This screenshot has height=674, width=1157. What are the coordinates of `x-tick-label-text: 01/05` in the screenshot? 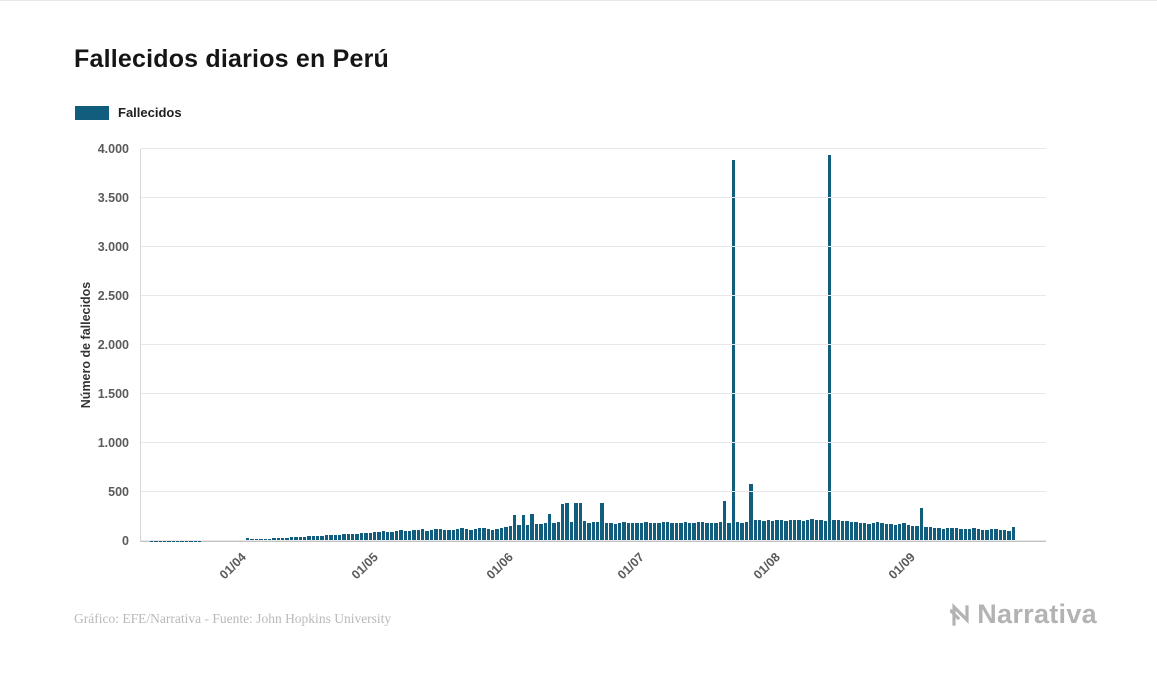 It's located at (364, 566).